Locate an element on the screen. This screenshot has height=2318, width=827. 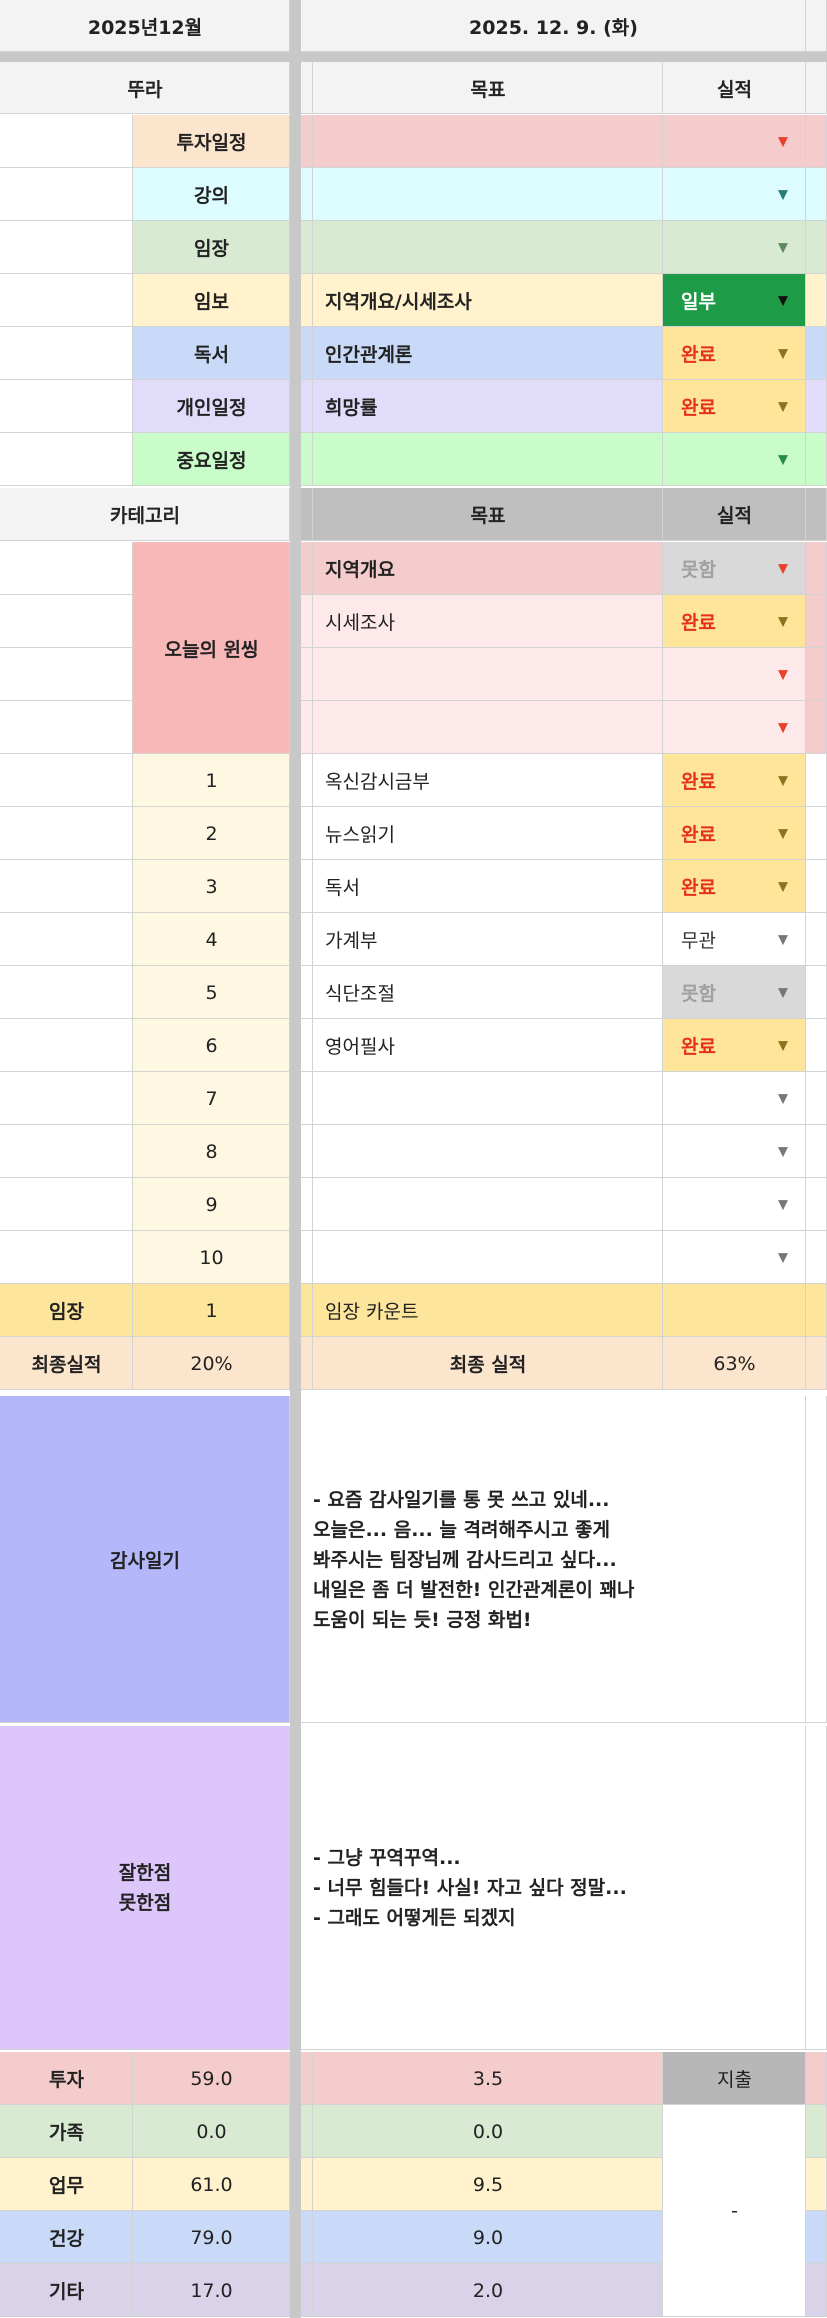
task-goal-input: 독서 is located at coordinates (488, 886).